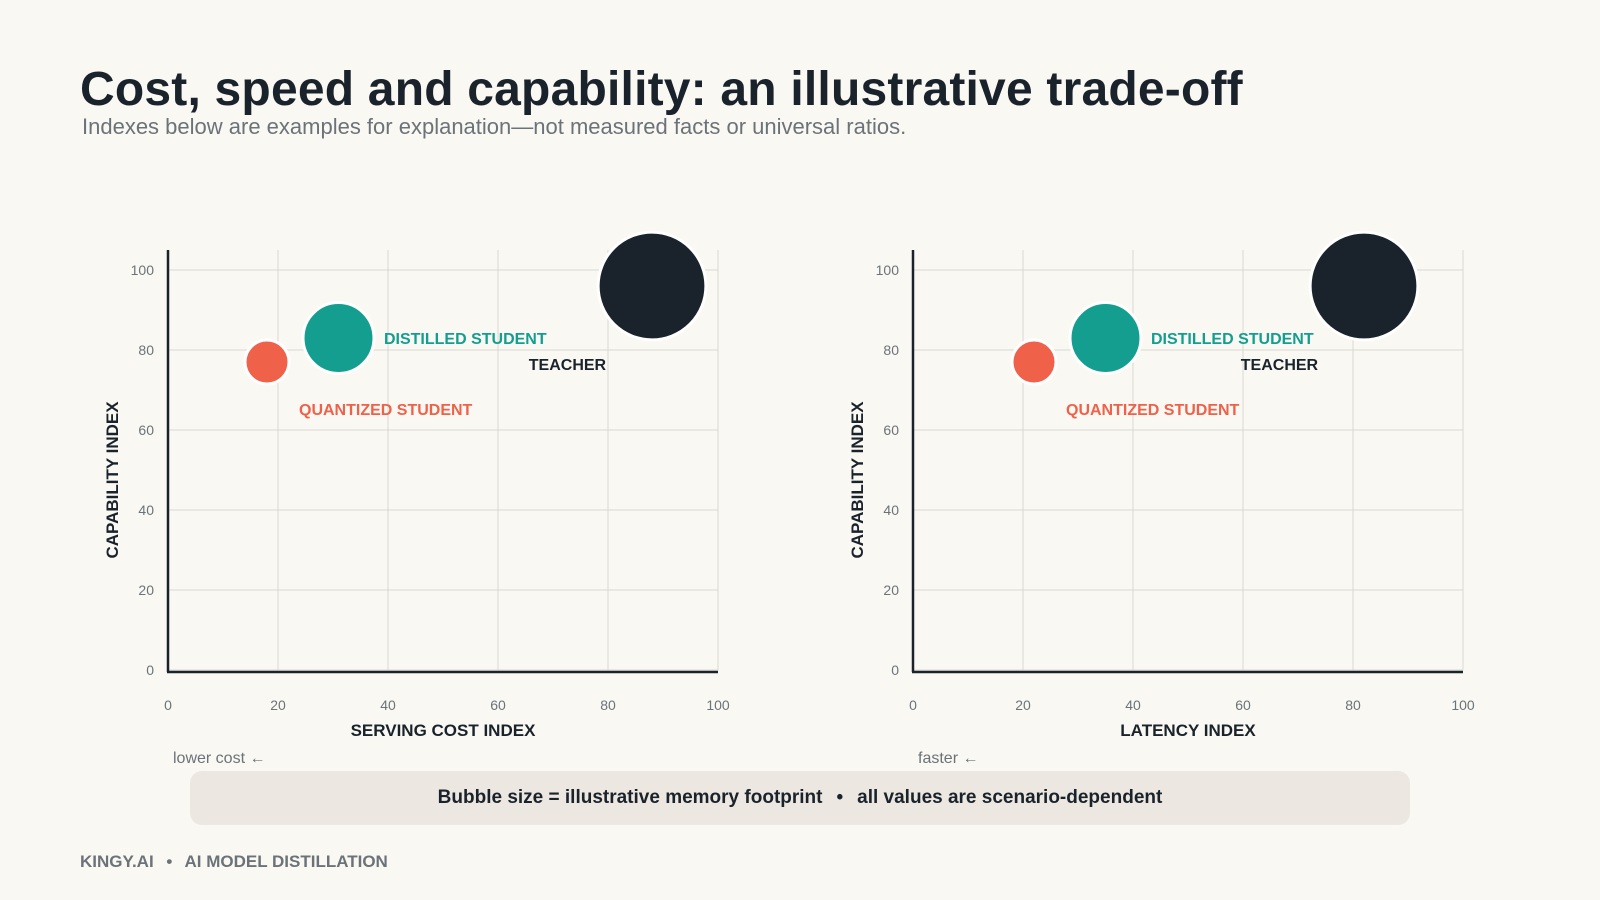  I want to click on x-axis-title: SERVING COST INDEX, so click(443, 730).